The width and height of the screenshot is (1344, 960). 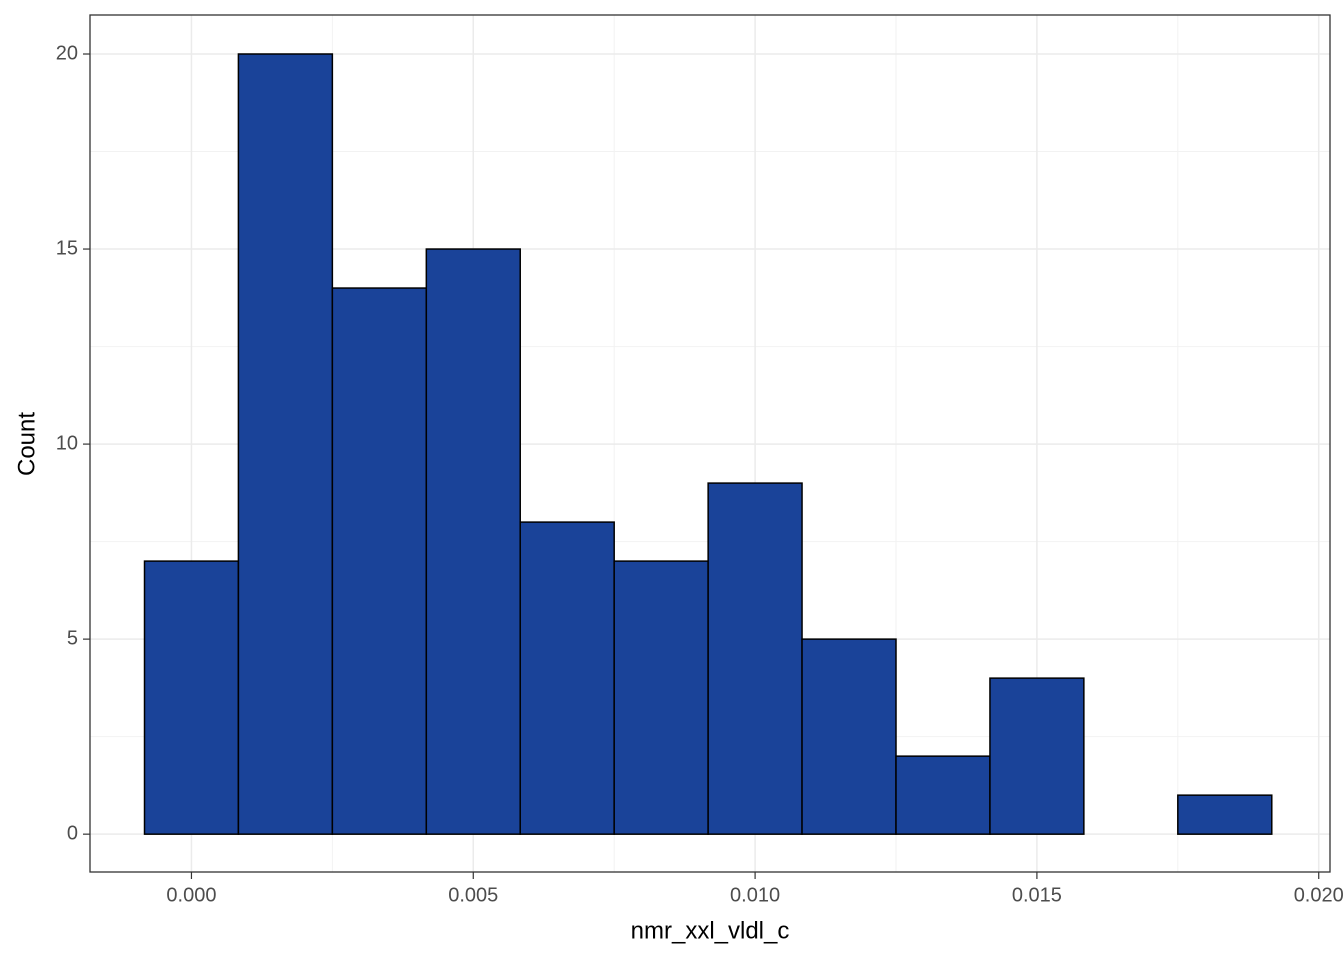 What do you see at coordinates (26, 444) in the screenshot?
I see `y-axis-label: Count` at bounding box center [26, 444].